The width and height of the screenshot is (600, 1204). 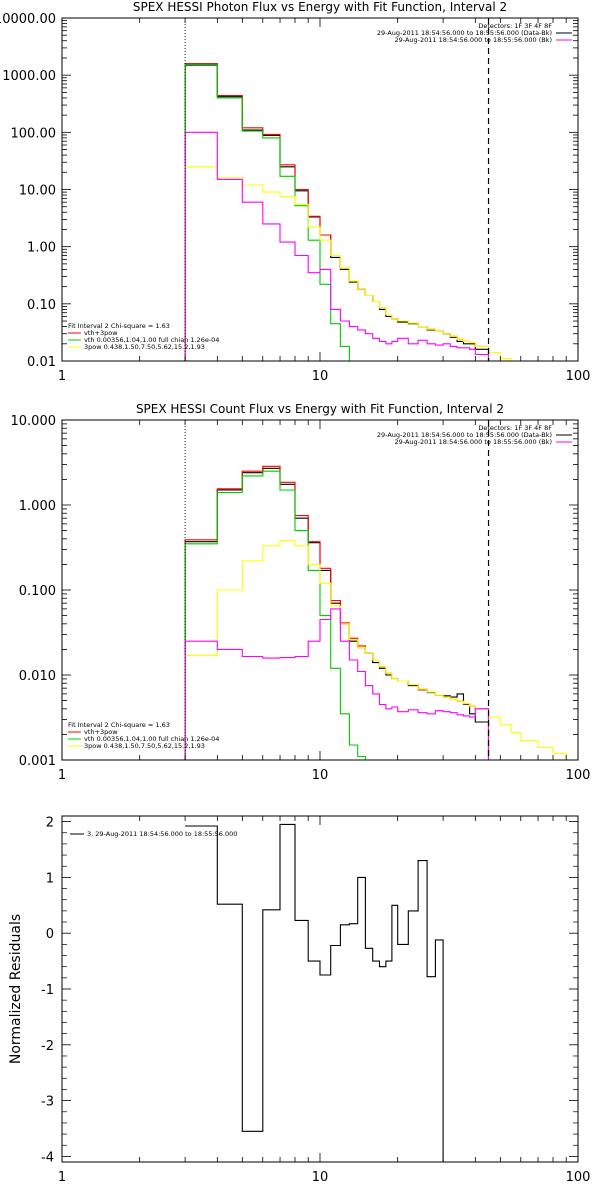 I want to click on y-tick-label: 10000.00, so click(x=28, y=19).